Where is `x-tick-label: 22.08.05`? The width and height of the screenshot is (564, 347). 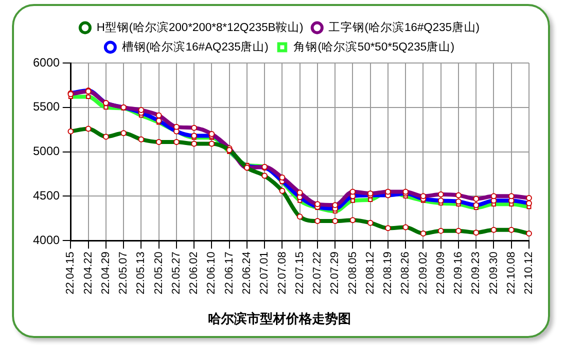 x-tick-label: 22.08.05 is located at coordinates (352, 273).